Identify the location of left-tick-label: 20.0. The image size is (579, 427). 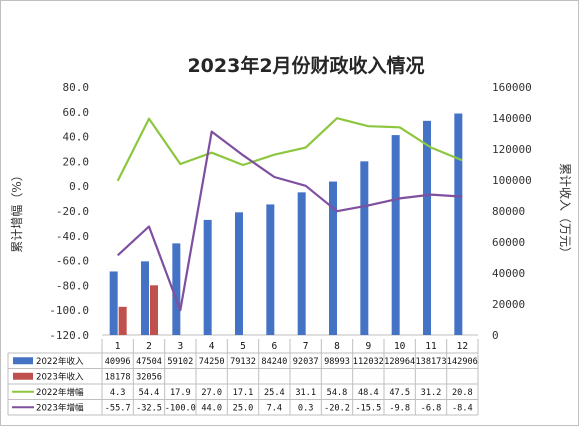
(76, 161).